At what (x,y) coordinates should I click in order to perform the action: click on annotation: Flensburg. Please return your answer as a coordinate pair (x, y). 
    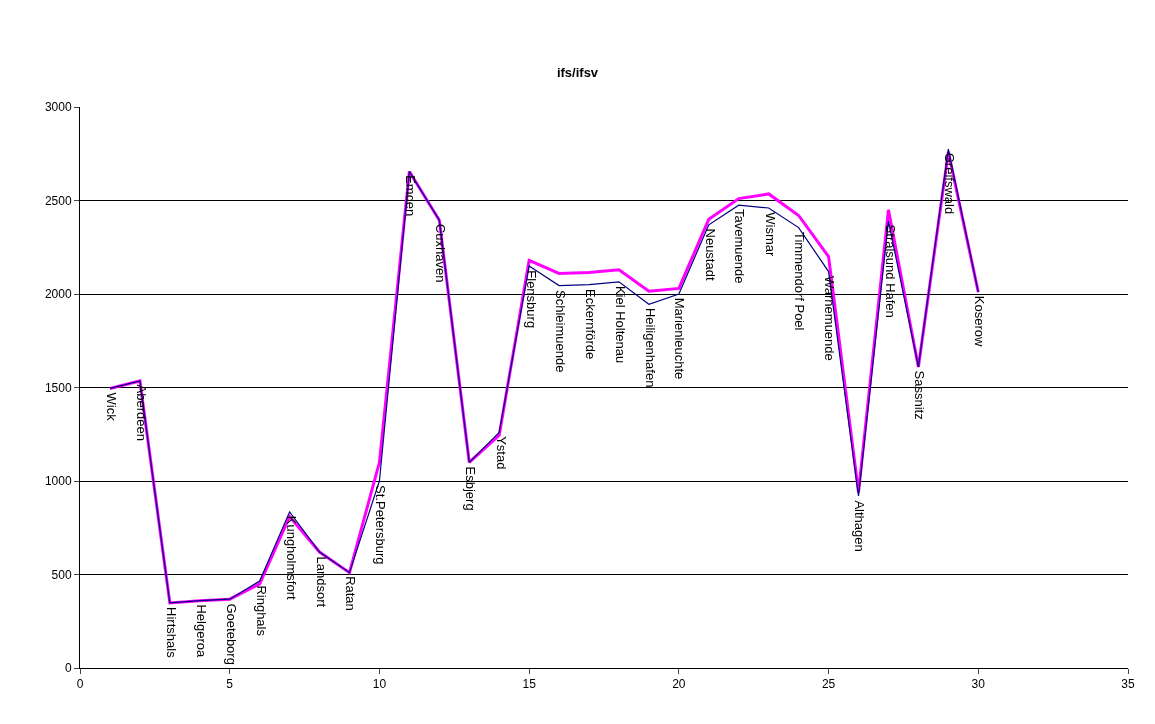
    Looking at the image, I should click on (531, 299).